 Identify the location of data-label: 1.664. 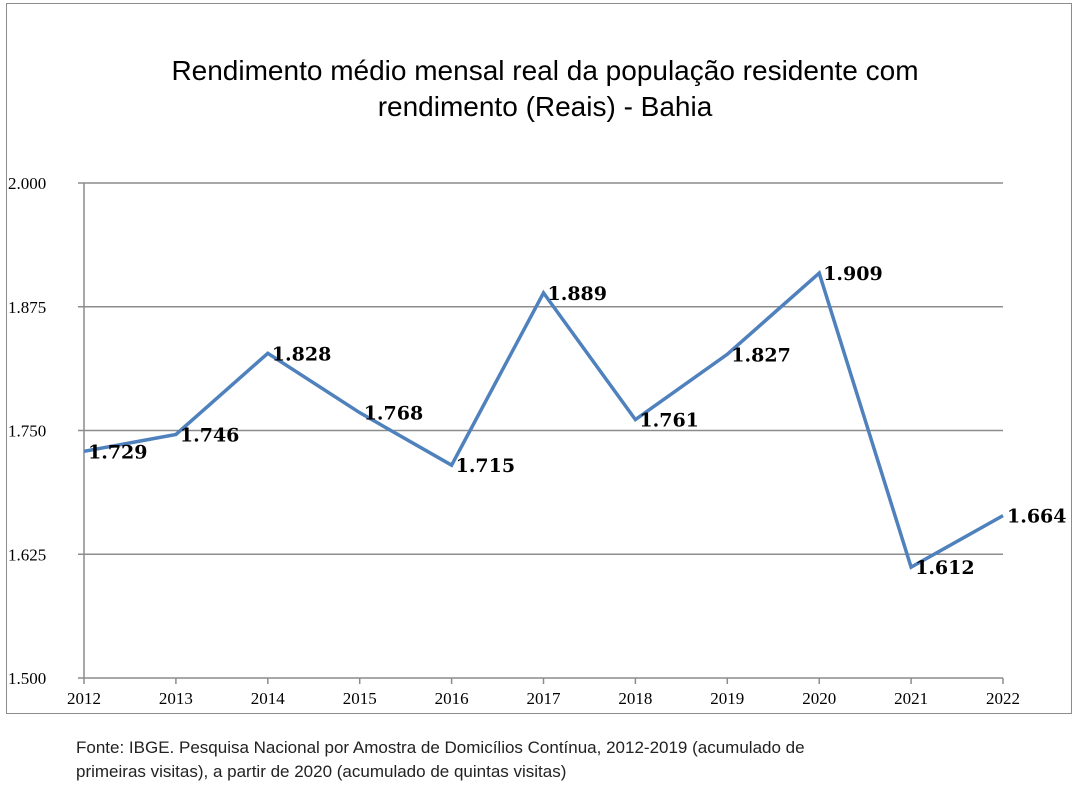
(1037, 517).